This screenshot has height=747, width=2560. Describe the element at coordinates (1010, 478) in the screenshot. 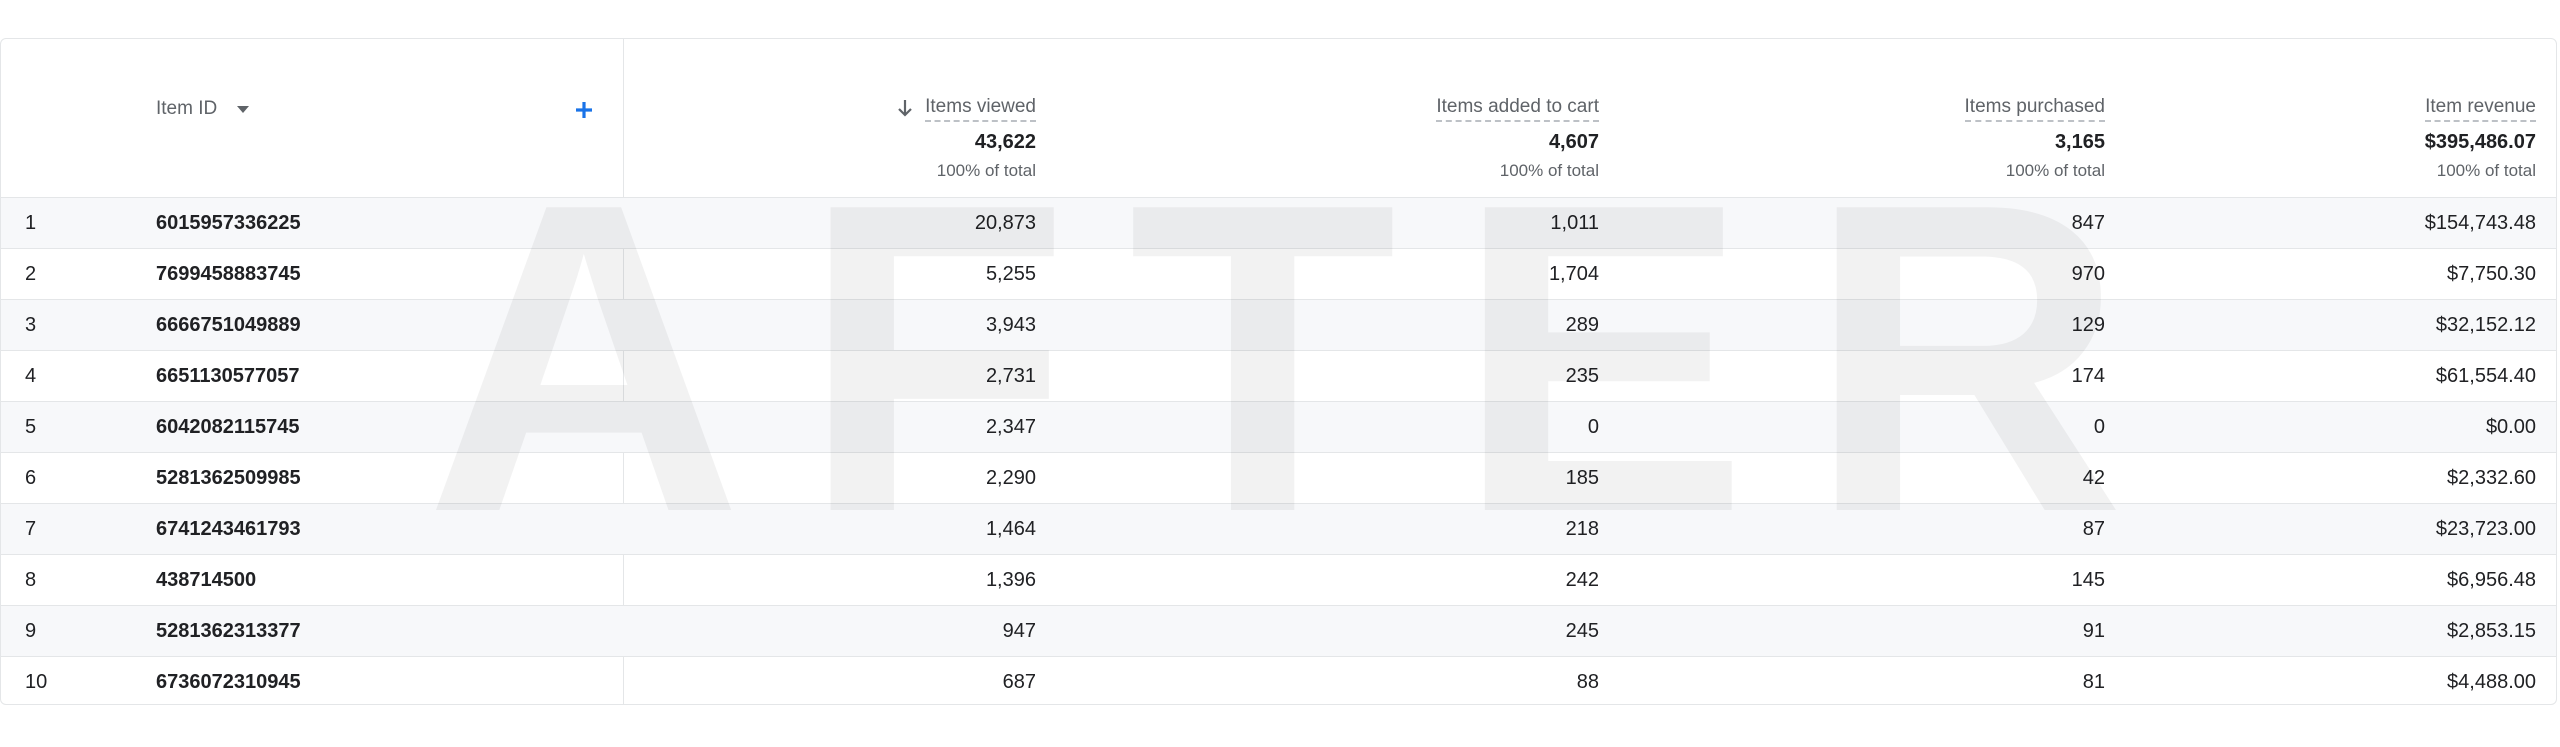

I see `metric-value: 2,290` at that location.